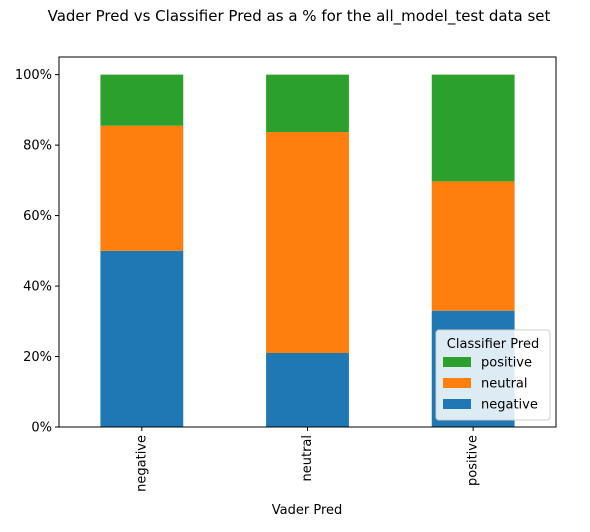 This screenshot has width=590, height=532. Describe the element at coordinates (457, 362) in the screenshot. I see `legend-swatch-positive` at that location.